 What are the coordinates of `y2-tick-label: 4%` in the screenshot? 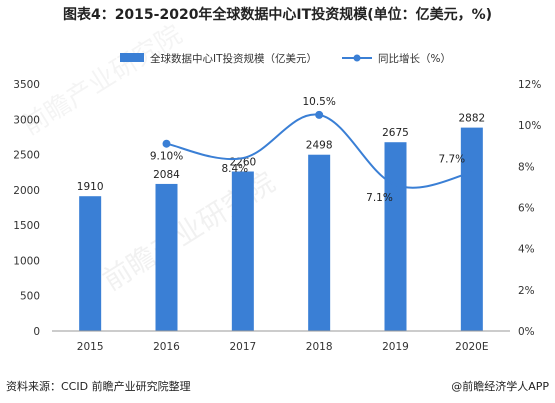 It's located at (526, 250).